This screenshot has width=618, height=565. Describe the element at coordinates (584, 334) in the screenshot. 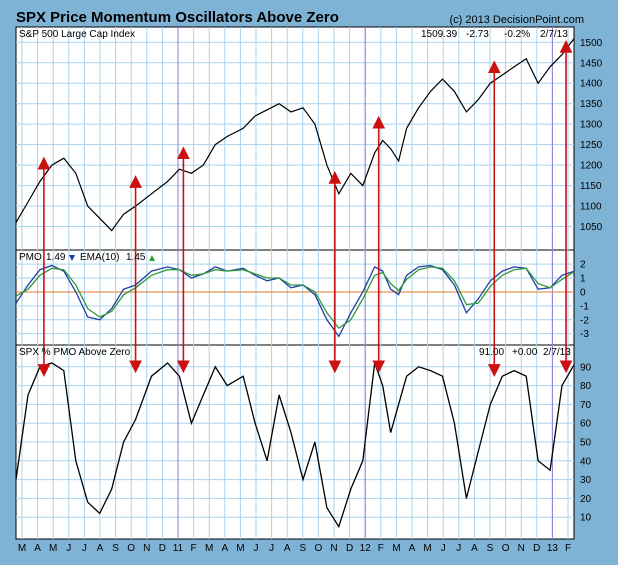

I see `y-tick-label: -3` at that location.